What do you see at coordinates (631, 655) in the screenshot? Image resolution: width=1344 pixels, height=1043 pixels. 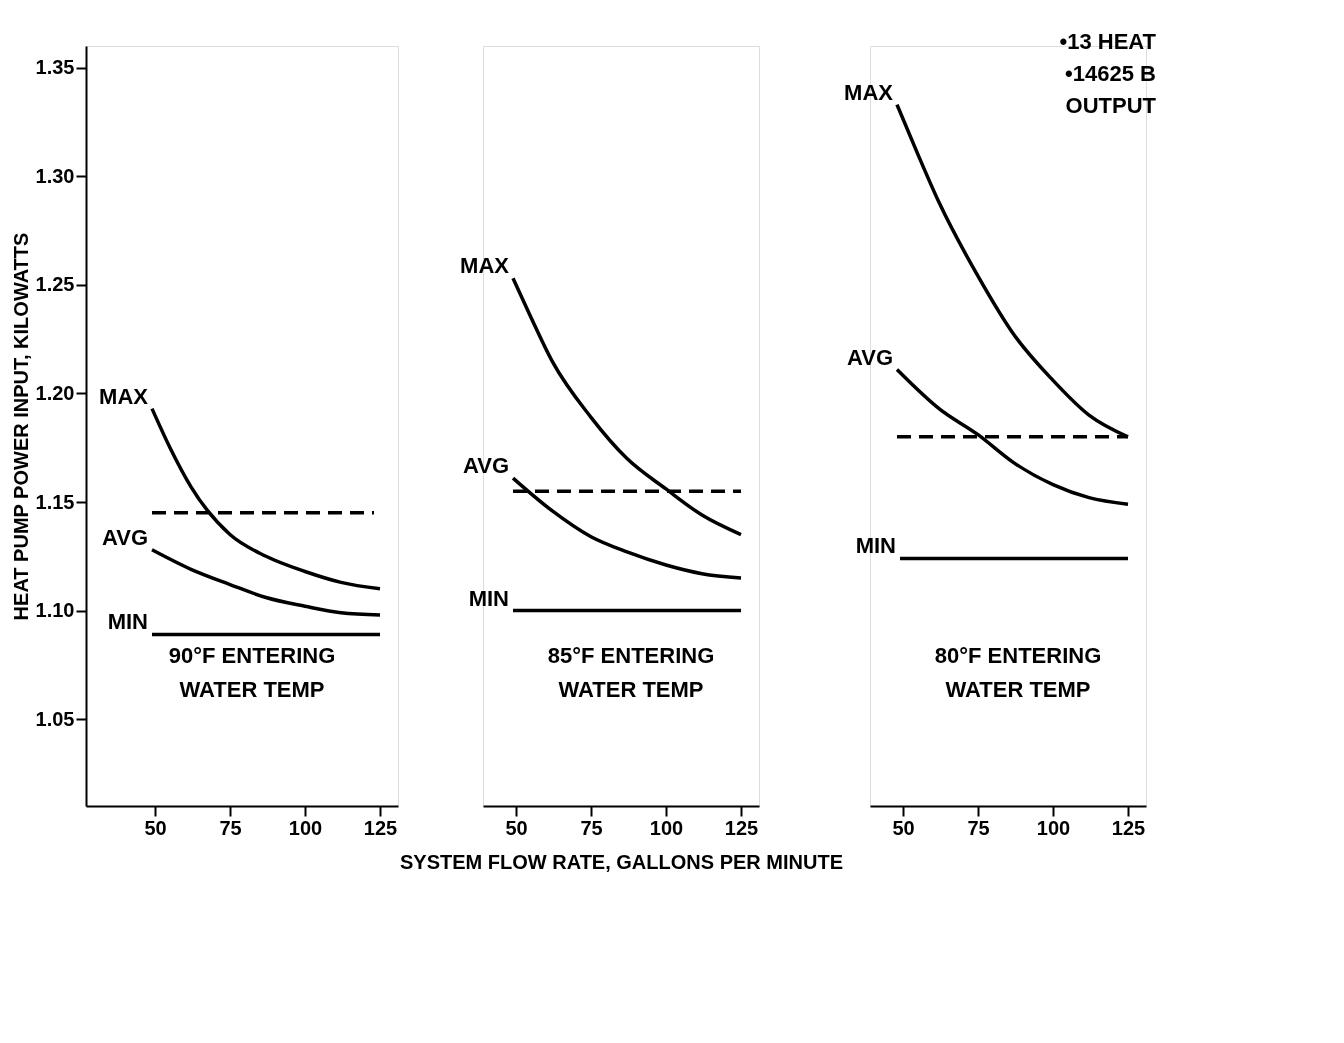 I see `annotation: 85°F ENTERING` at bounding box center [631, 655].